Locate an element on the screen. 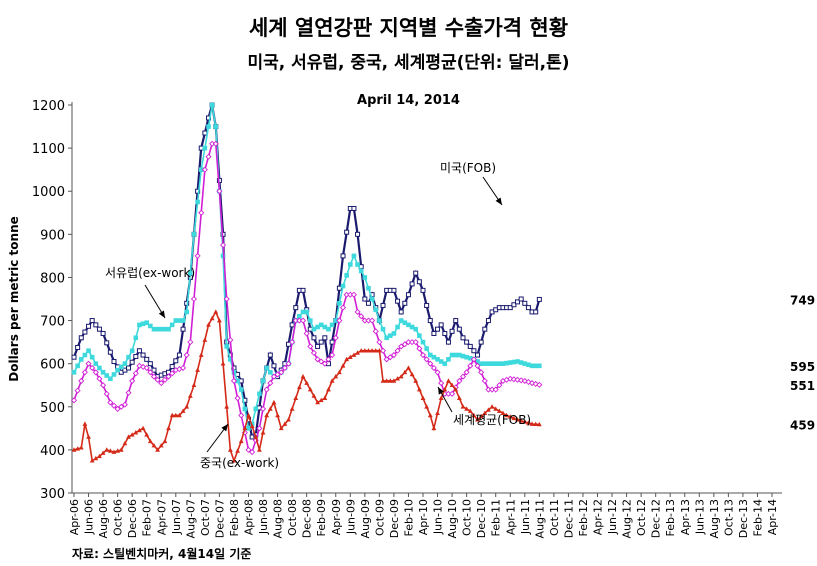  x-tick-label: Jun-08 is located at coordinates (263, 517).